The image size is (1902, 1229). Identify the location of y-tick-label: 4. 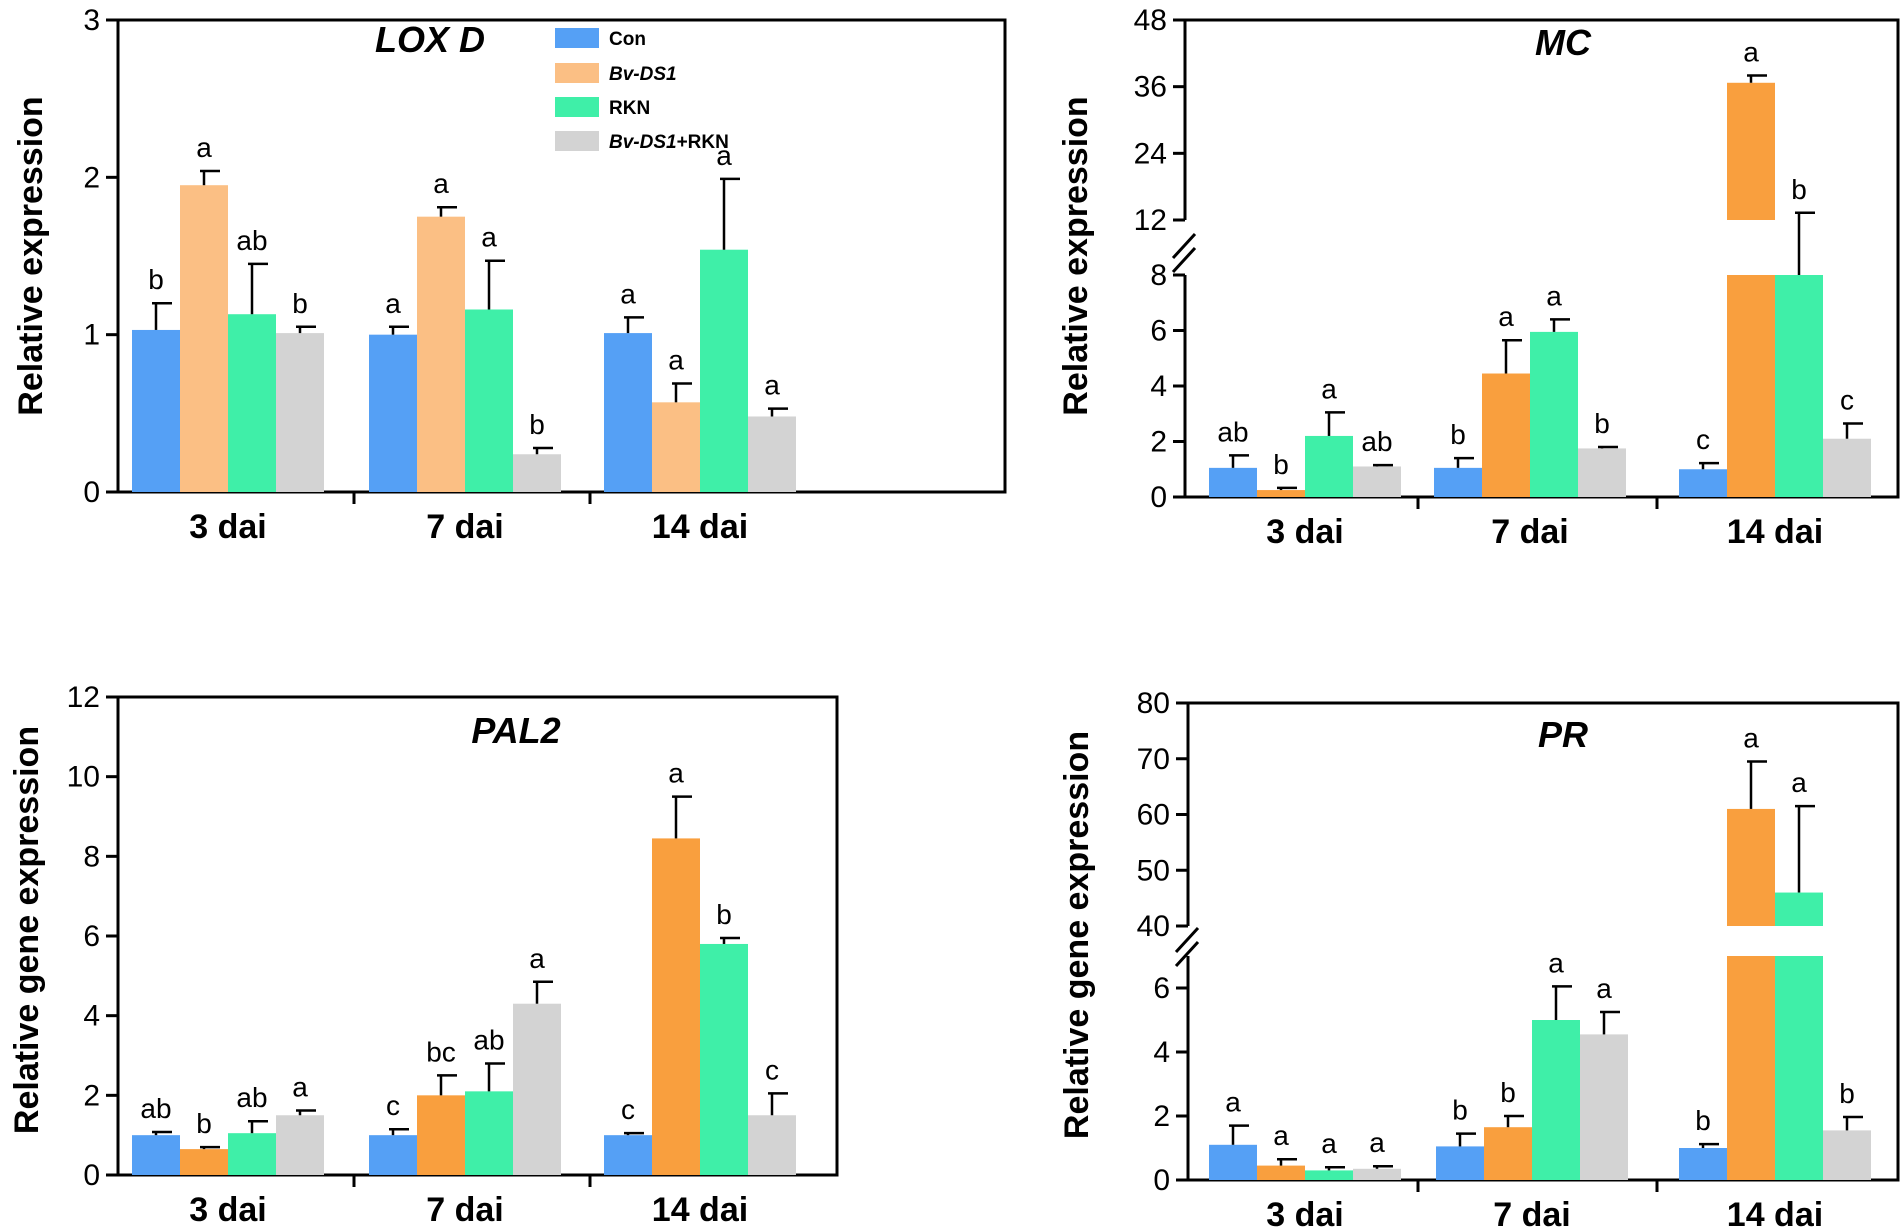
(1161, 1052).